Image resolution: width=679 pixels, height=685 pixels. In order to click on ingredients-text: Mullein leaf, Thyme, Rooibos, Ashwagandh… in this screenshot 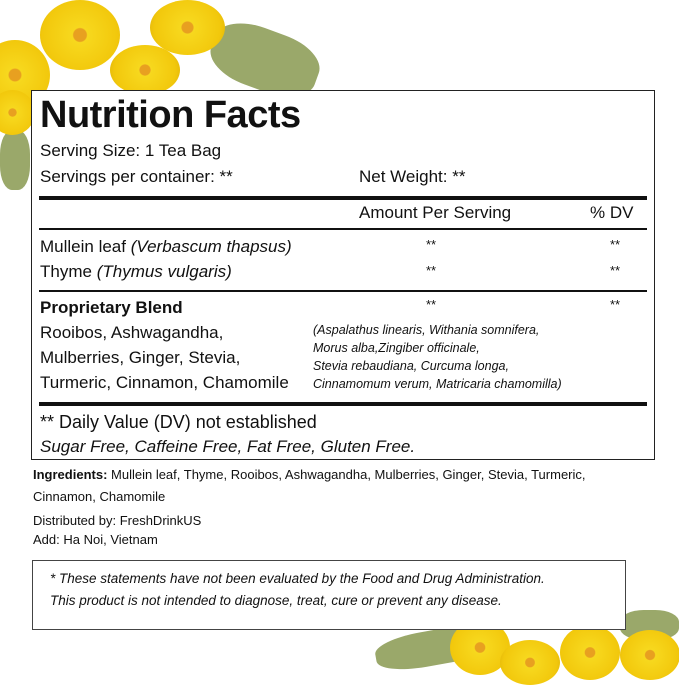, I will do `click(346, 474)`.